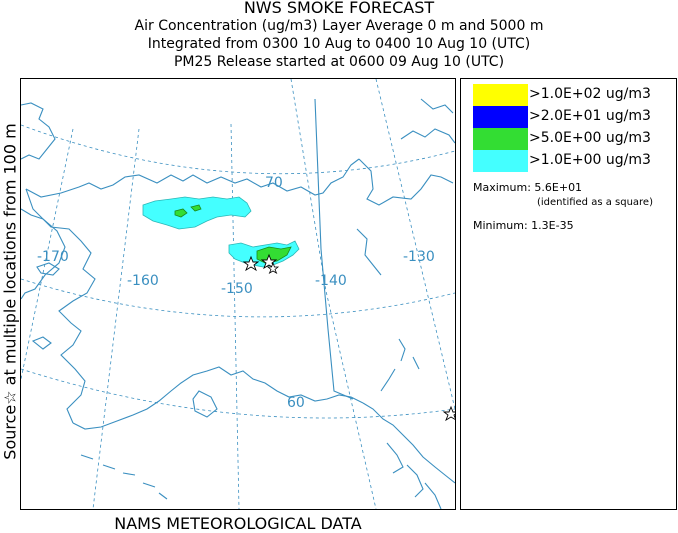  Describe the element at coordinates (41, 343) in the screenshot. I see `nunivak-island` at that location.